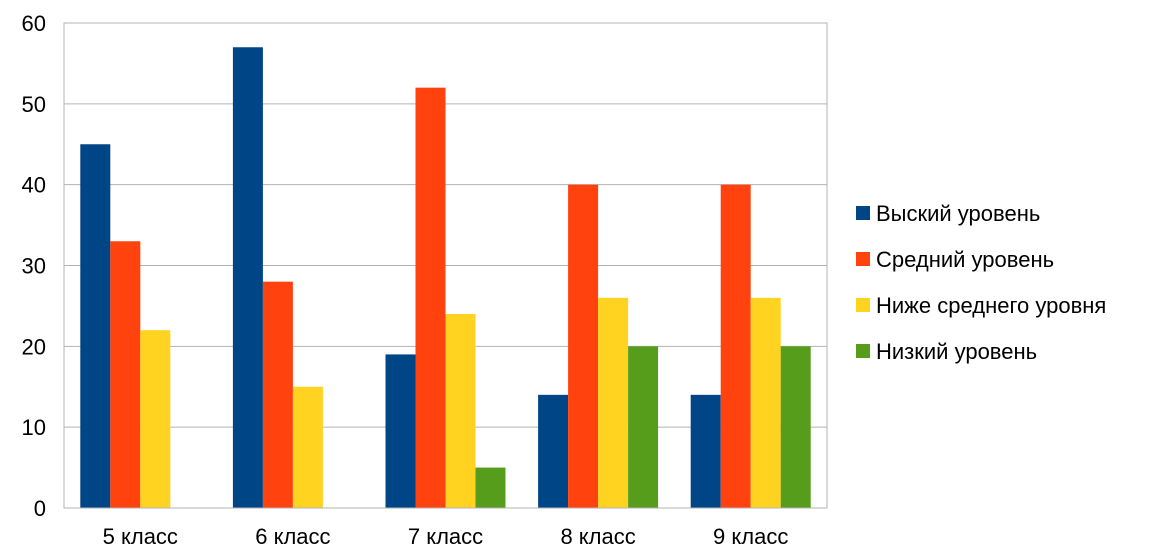 This screenshot has width=1173, height=555. I want to click on legend-label: Средний уровень, so click(965, 259).